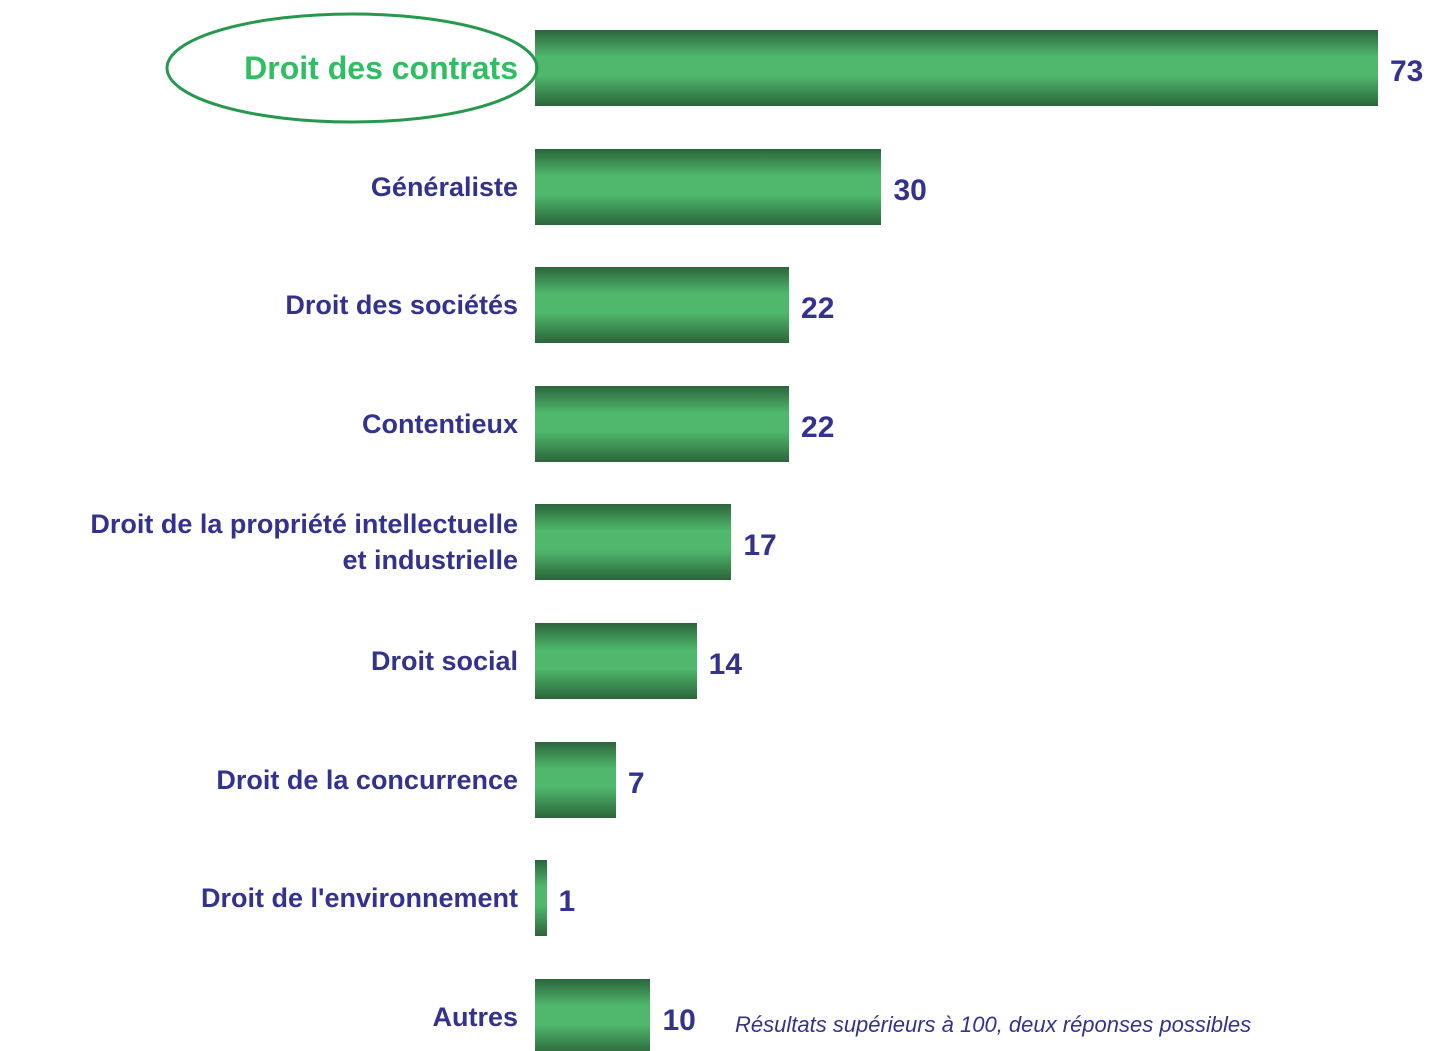 The image size is (1435, 1051). I want to click on value-label: 30, so click(910, 190).